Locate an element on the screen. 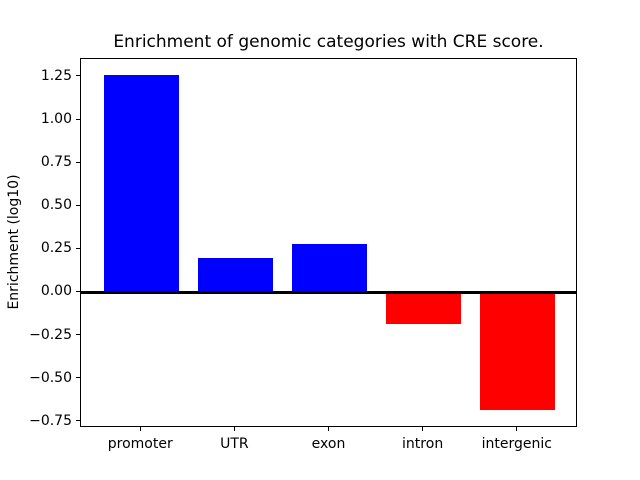 The width and height of the screenshot is (640, 480). bar-intergenic is located at coordinates (518, 351).